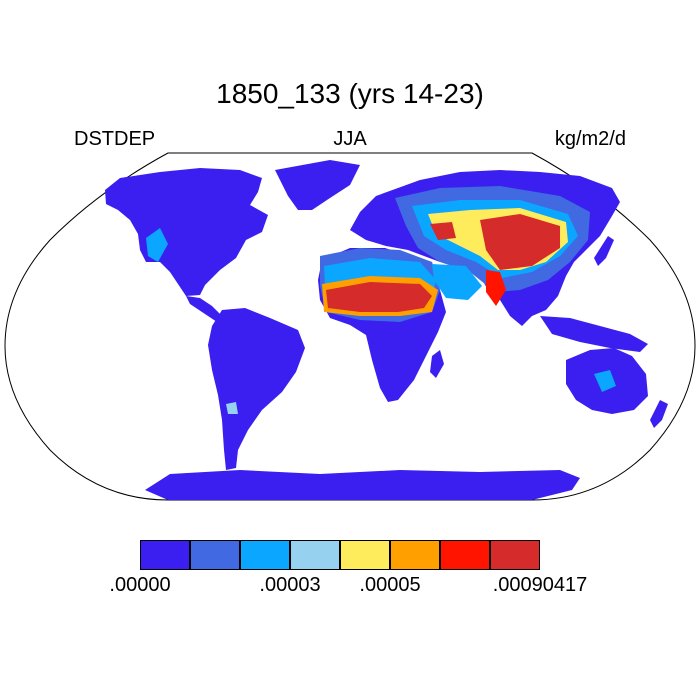 The width and height of the screenshot is (700, 700). What do you see at coordinates (140, 585) in the screenshot?
I see `colorbar-label: .00000` at bounding box center [140, 585].